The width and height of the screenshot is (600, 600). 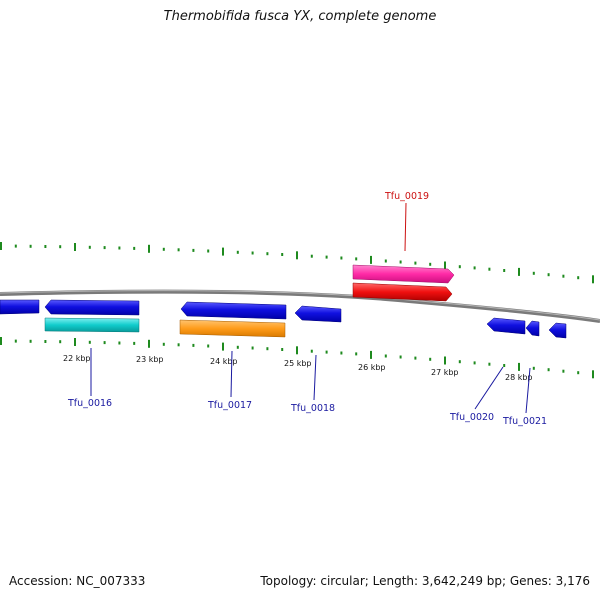 What do you see at coordinates (298, 363) in the screenshot?
I see `scale-label-25kbp: 25 kbp` at bounding box center [298, 363].